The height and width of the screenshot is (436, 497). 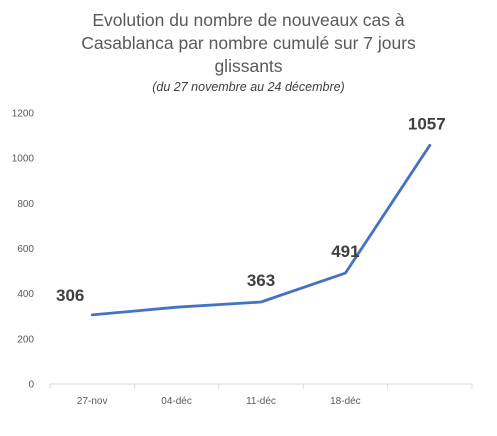 I want to click on data-label: 491, so click(x=345, y=251).